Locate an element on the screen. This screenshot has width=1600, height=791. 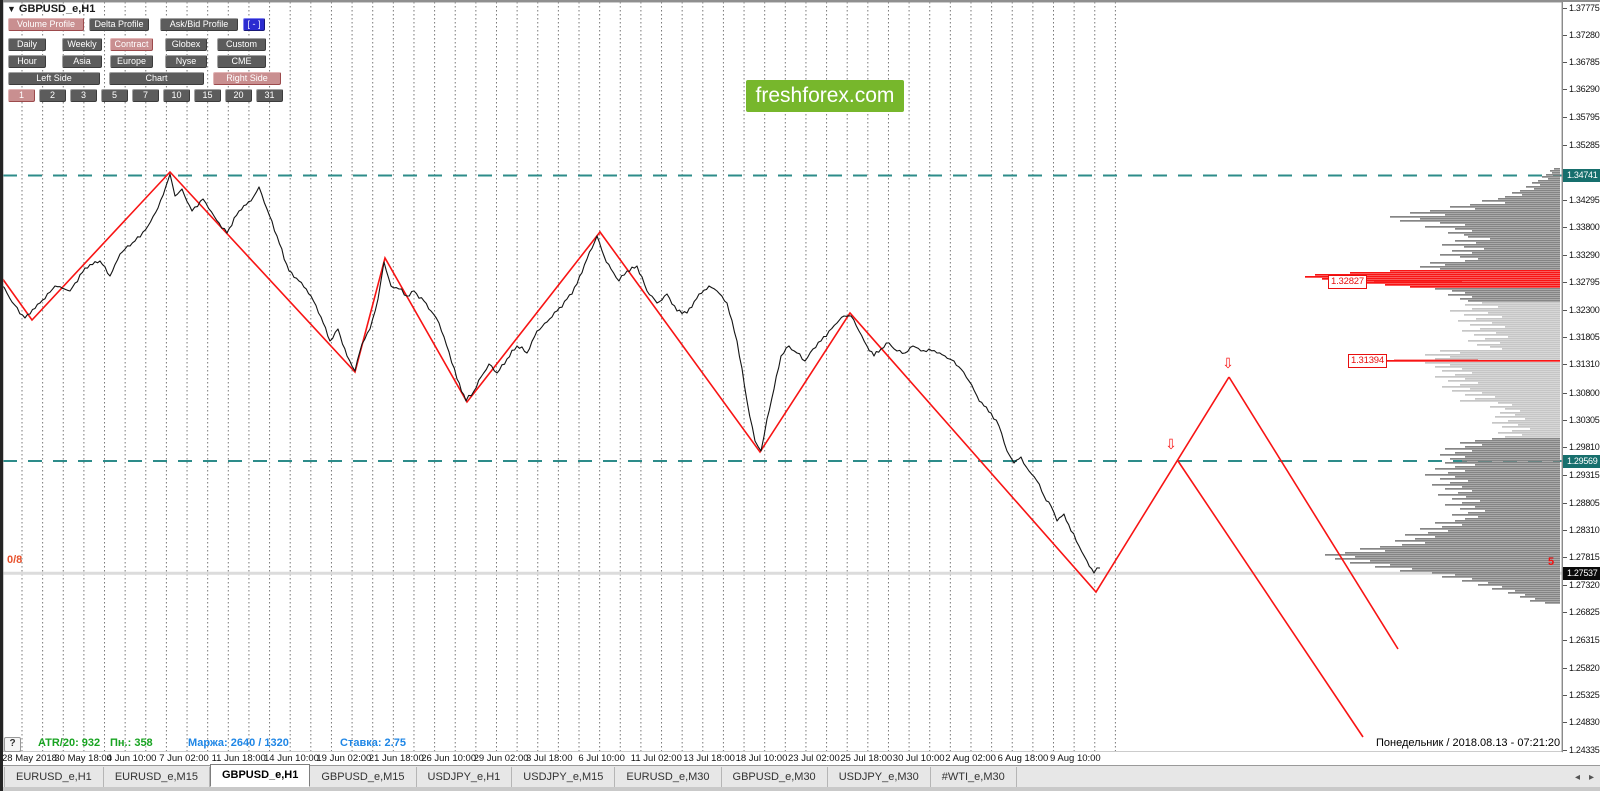
price-tick: 1.26825 is located at coordinates (1581, 612).